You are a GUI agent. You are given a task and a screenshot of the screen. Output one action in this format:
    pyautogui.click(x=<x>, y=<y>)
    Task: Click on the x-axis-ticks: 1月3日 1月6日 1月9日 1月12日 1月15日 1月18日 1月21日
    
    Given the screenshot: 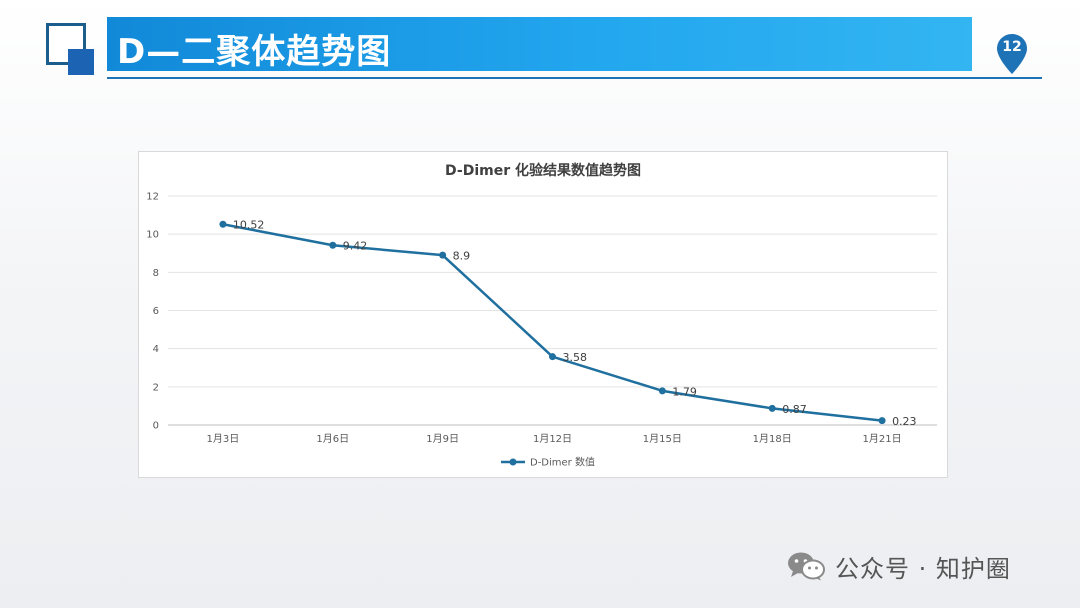 What is the action you would take?
    pyautogui.click(x=554, y=439)
    